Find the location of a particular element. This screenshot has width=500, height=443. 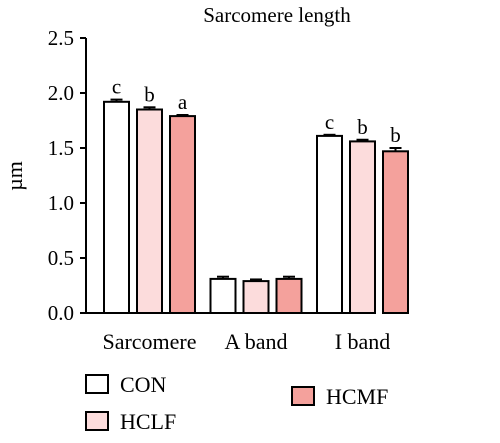

legend-label-hclf: HCLF is located at coordinates (148, 421).